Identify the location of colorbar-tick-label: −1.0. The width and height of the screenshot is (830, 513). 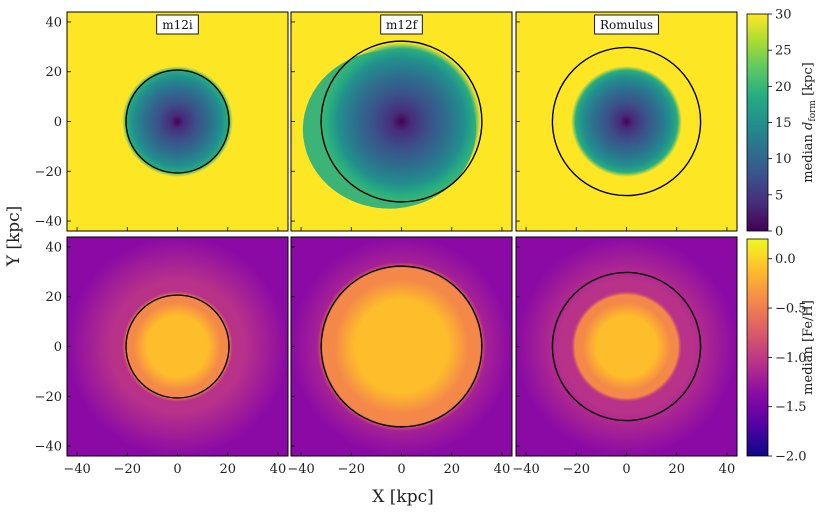
(791, 358).